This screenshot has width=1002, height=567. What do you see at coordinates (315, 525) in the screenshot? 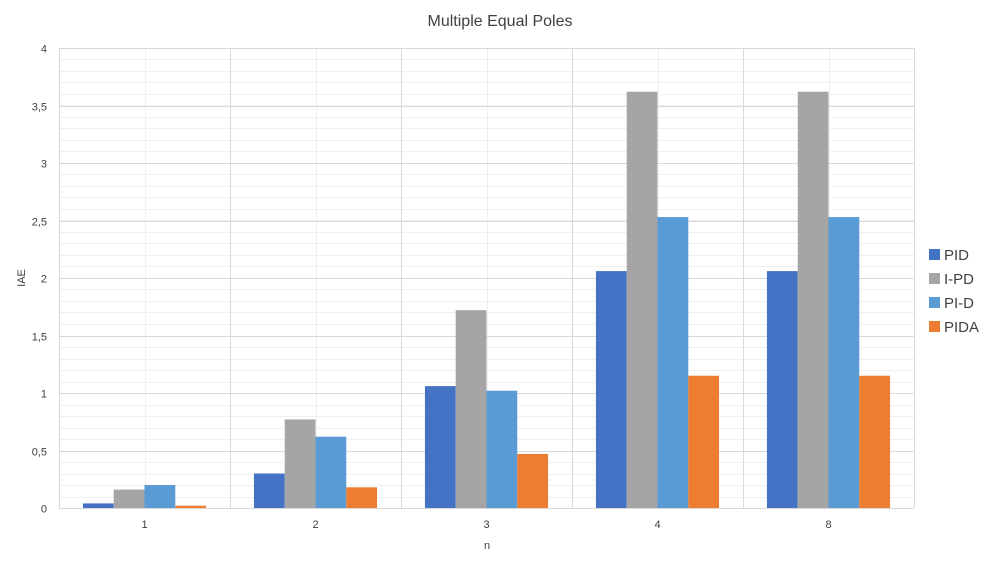
I see `x-tick-label: 2` at bounding box center [315, 525].